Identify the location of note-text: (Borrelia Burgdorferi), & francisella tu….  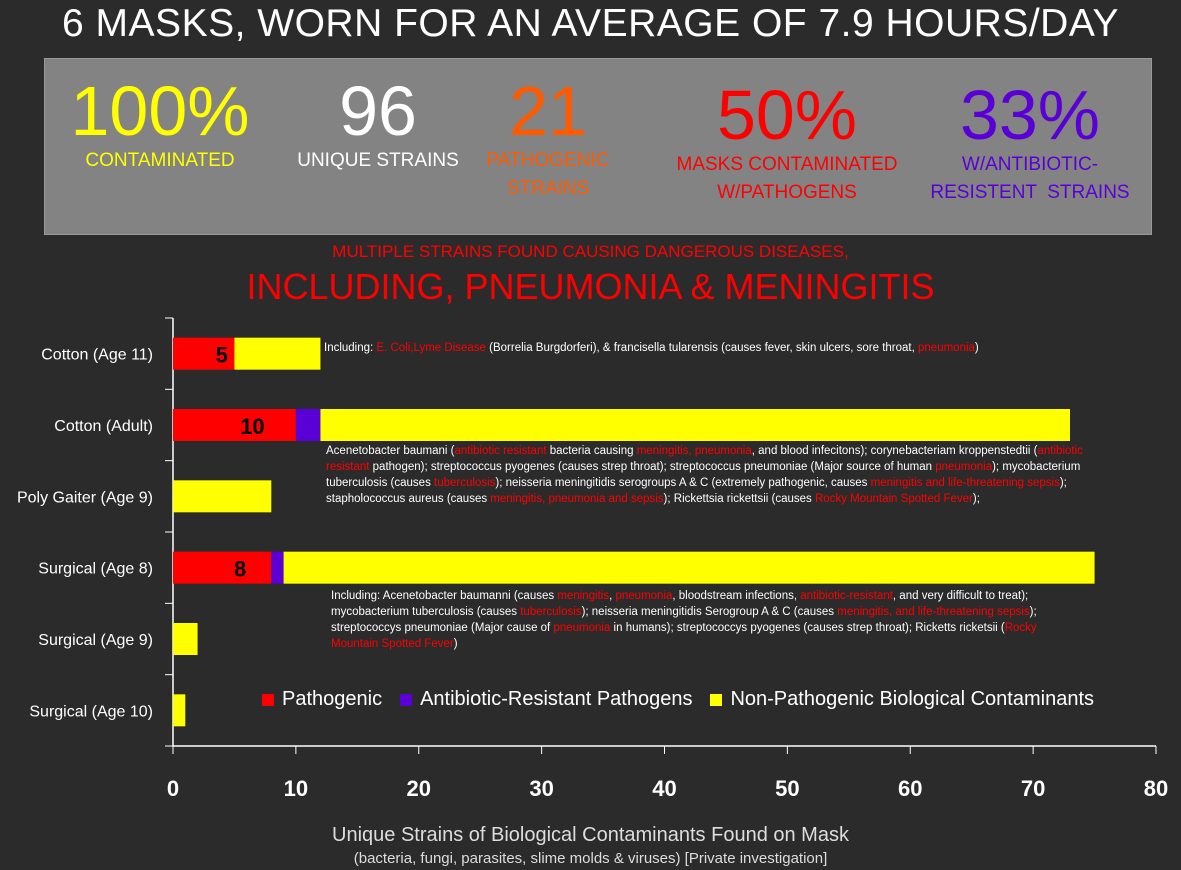
(702, 348).